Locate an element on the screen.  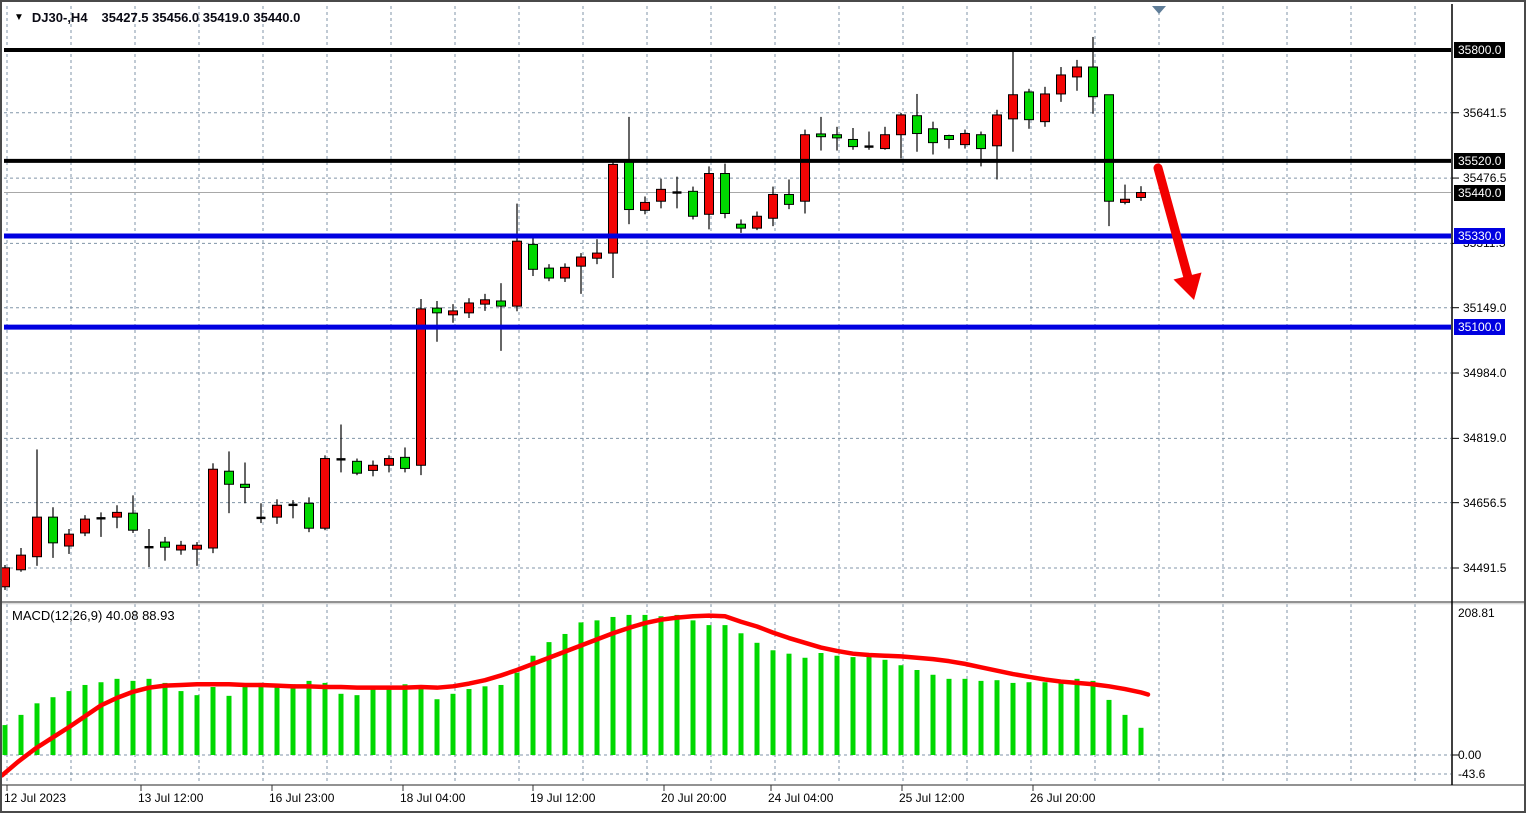
macd-histogram is located at coordinates (573, 684).